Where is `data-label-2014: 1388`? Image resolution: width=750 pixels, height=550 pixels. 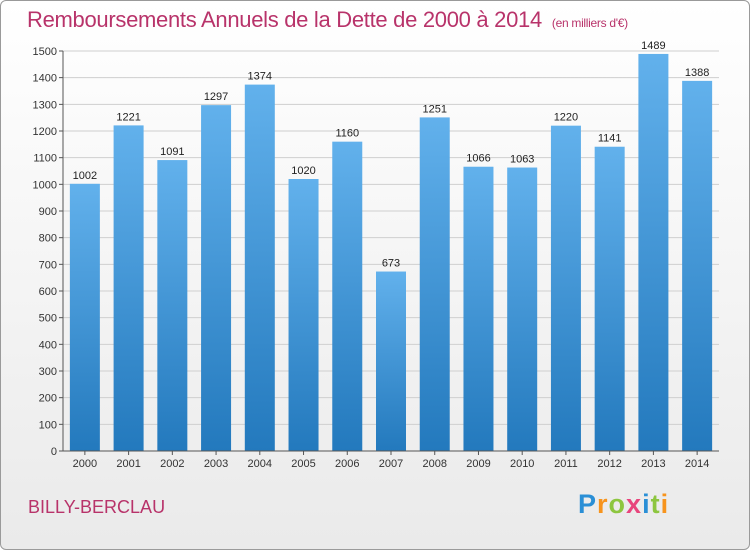 data-label-2014: 1388 is located at coordinates (697, 73).